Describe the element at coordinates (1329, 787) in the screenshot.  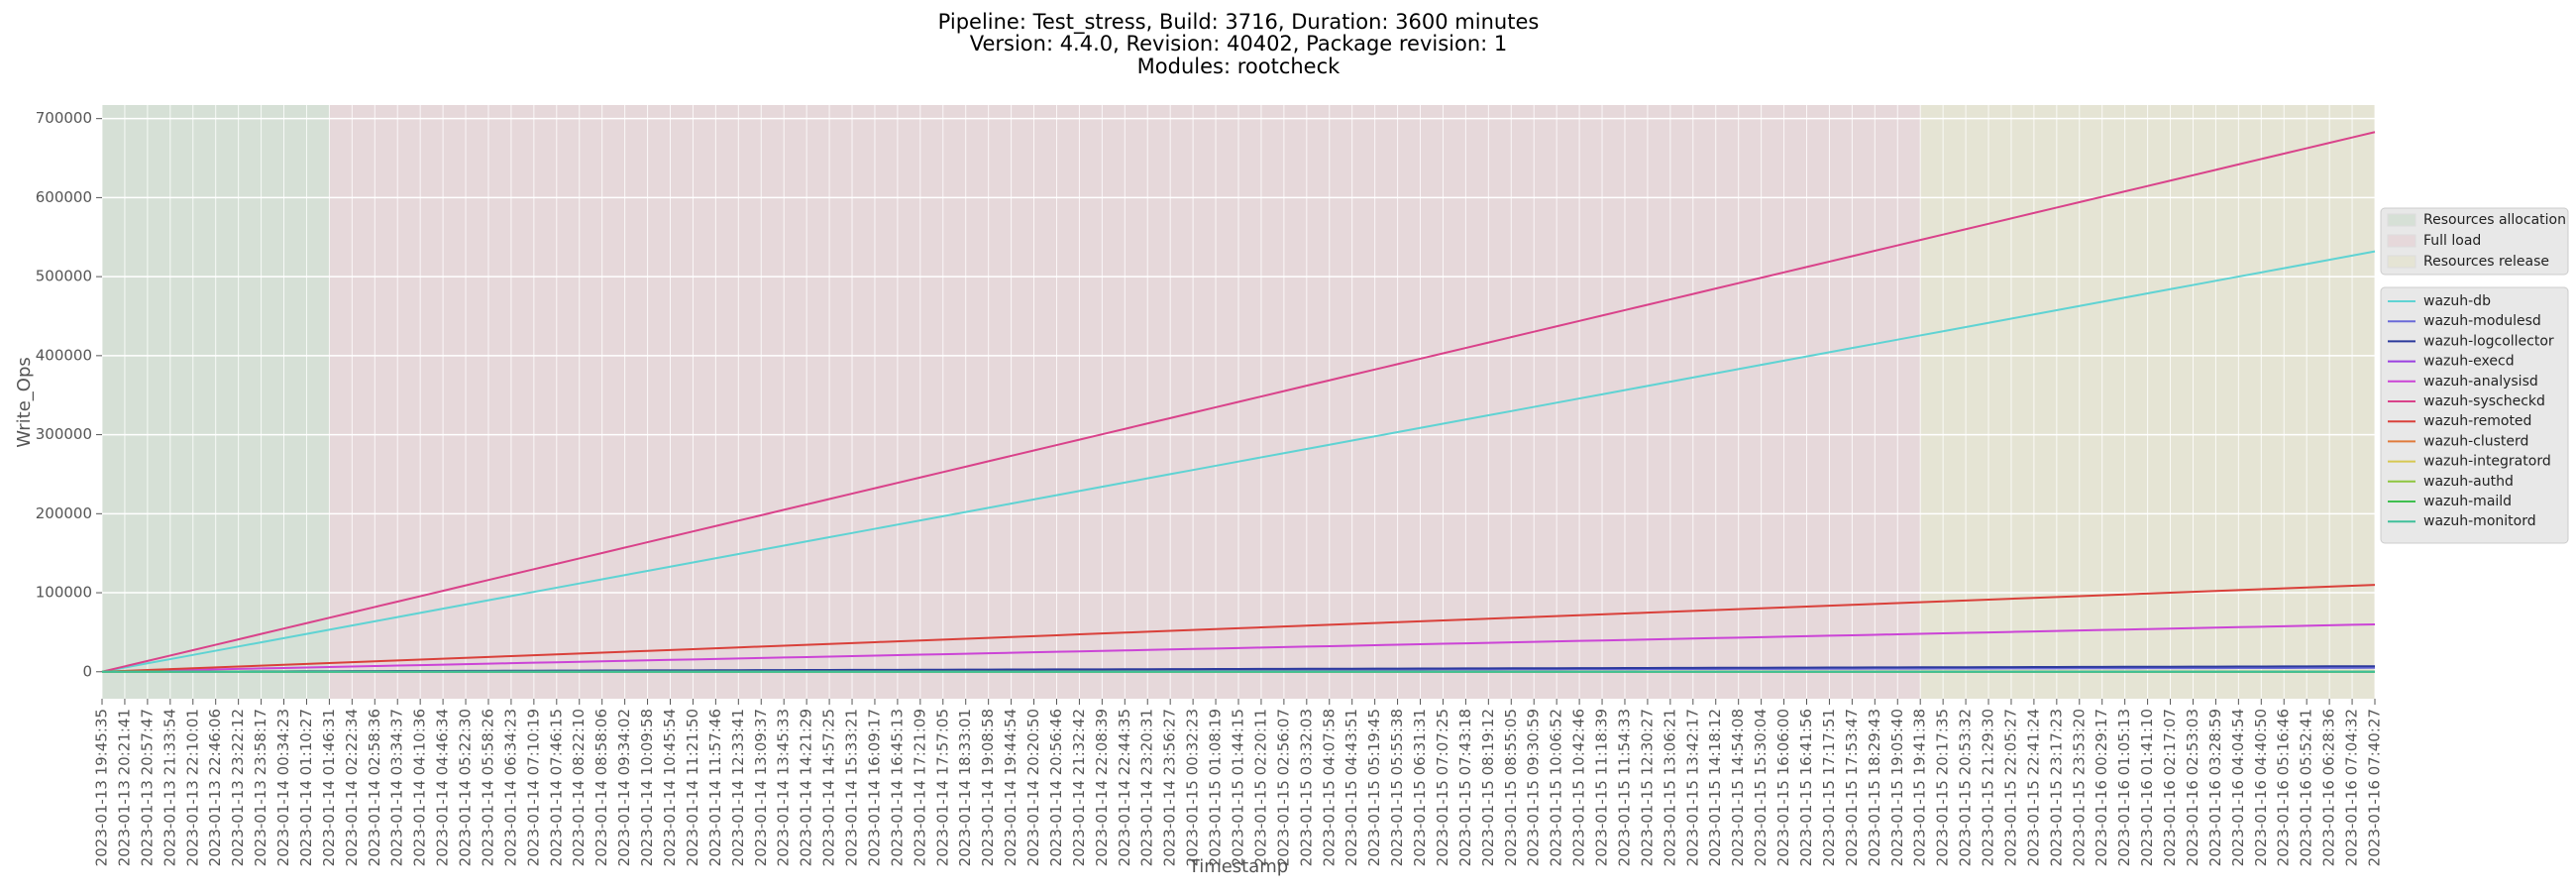
I see `x-tick-label: 2023-01-15 04:07:58` at that location.